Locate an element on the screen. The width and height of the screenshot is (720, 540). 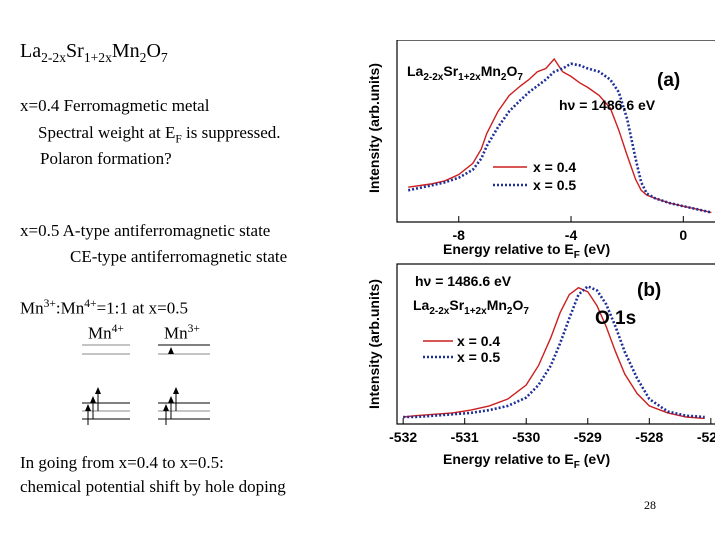
chart-b-series-group is located at coordinates (554, 352).